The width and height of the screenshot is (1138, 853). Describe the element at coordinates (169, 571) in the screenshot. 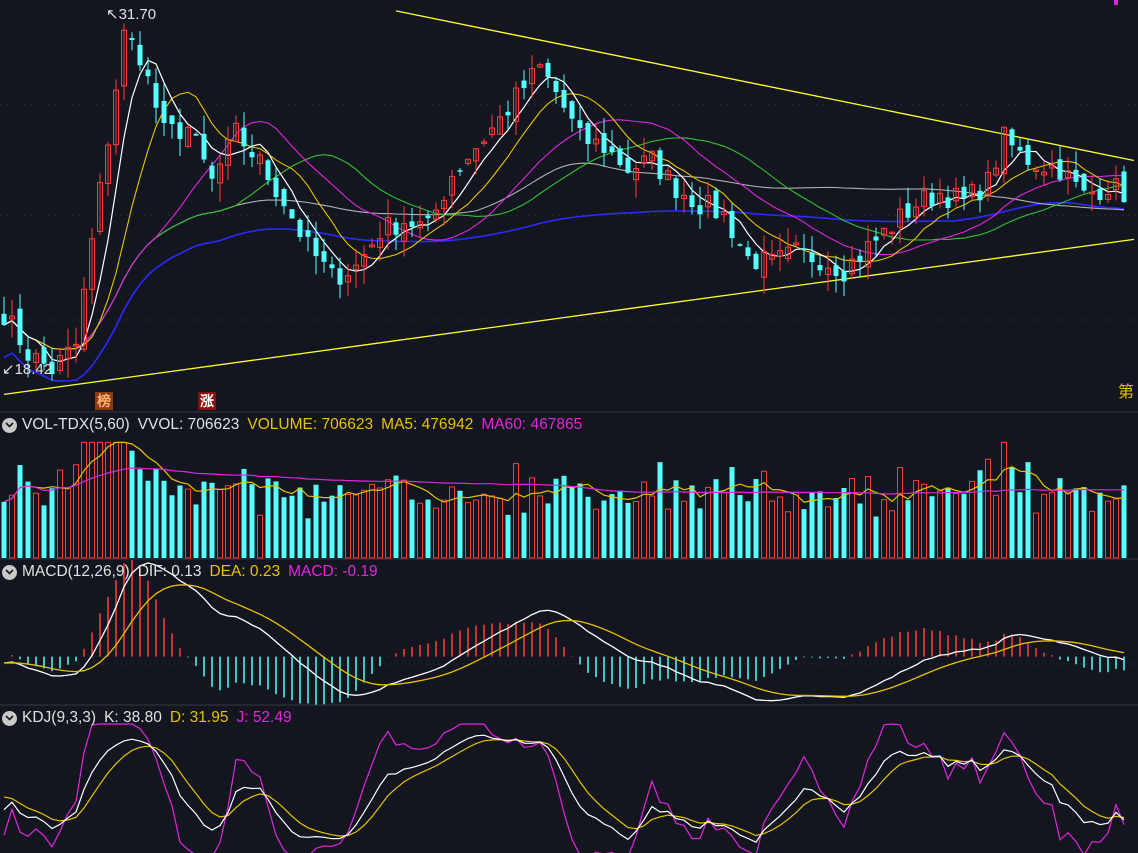

I see `dif-value: DIF: 0.13` at that location.